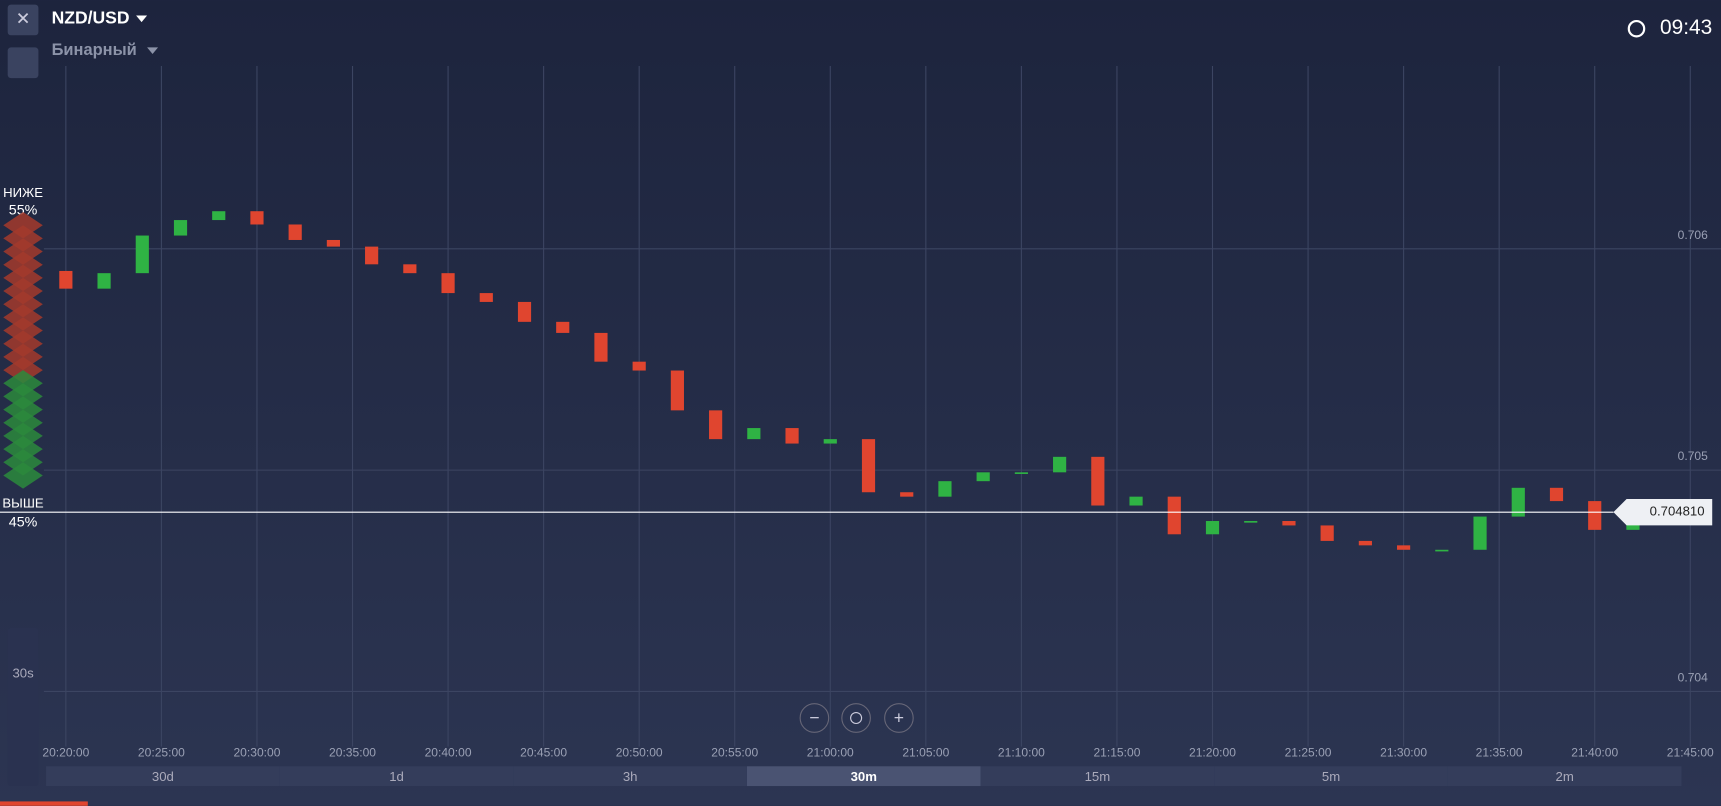  I want to click on x-tick-label: 20:20:00, so click(65, 752).